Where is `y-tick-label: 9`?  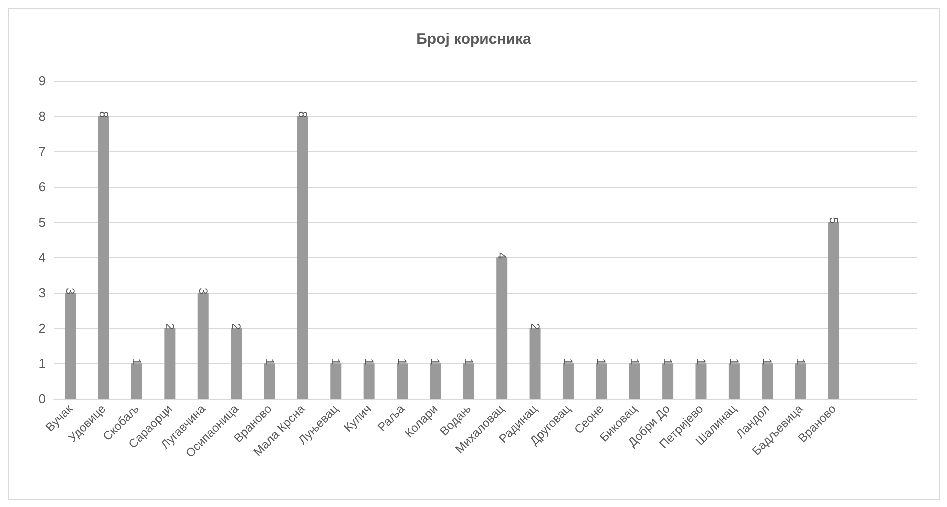 y-tick-label: 9 is located at coordinates (42, 81).